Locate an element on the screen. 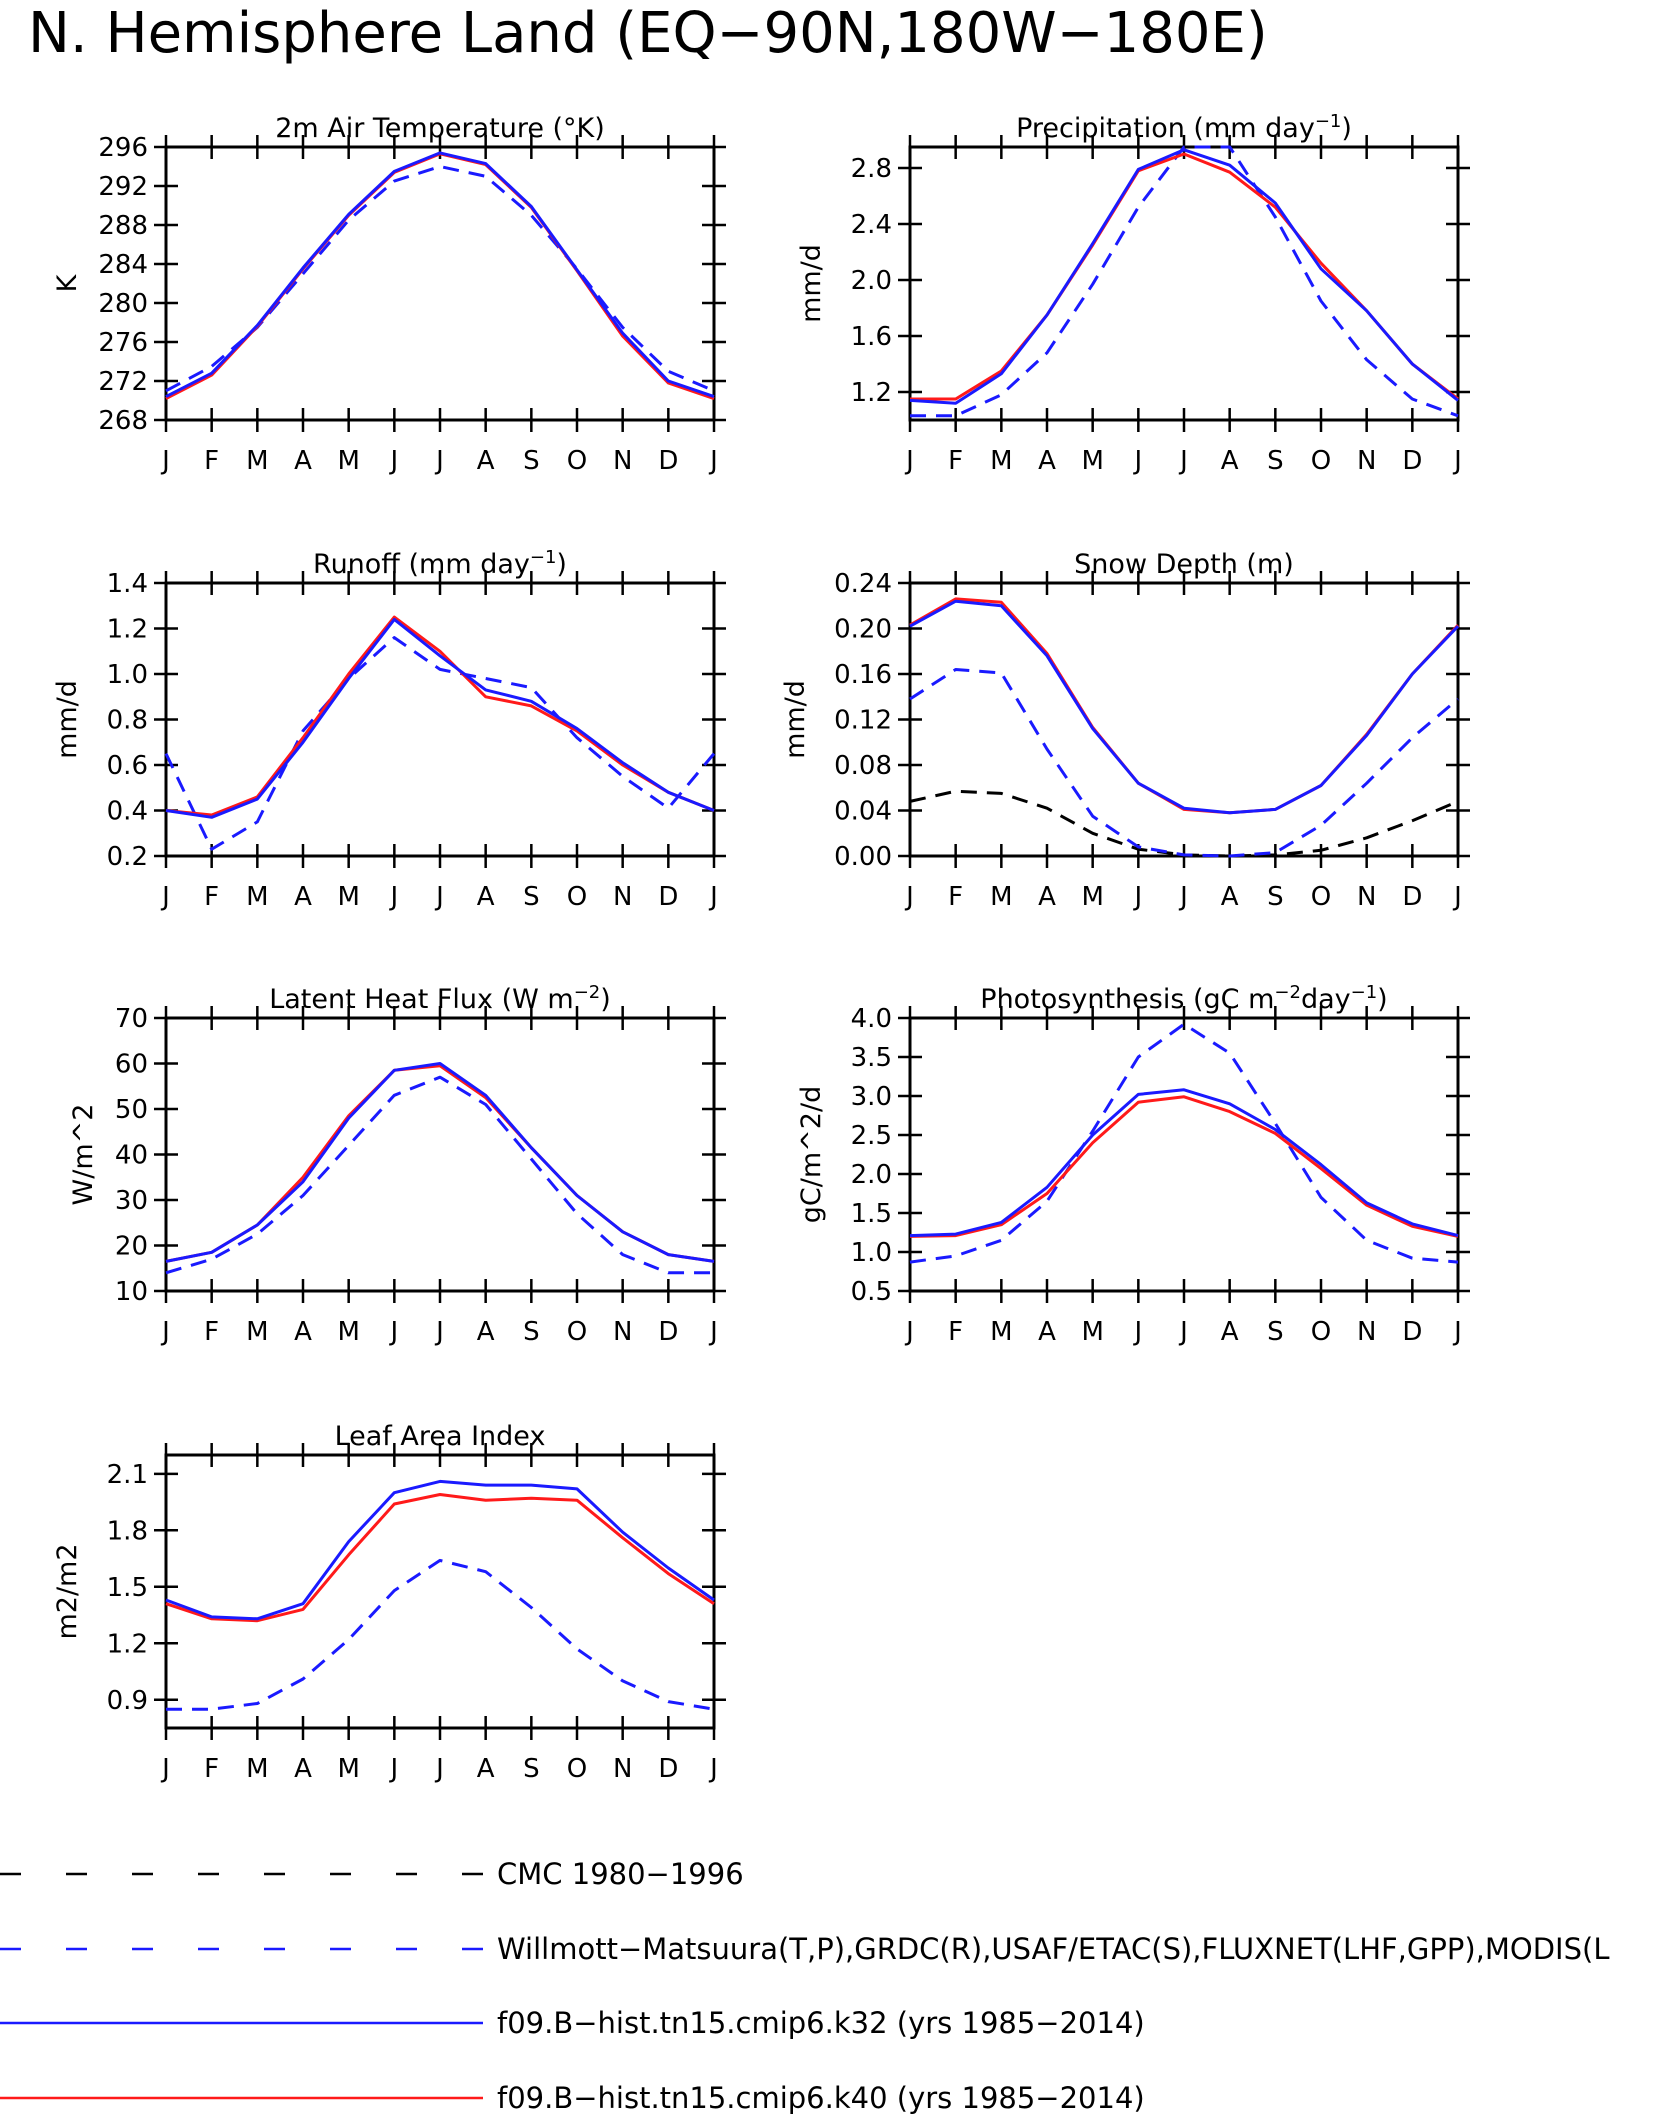 The image size is (1673, 2123). y-tick-label: 3.0 is located at coordinates (871, 1097).